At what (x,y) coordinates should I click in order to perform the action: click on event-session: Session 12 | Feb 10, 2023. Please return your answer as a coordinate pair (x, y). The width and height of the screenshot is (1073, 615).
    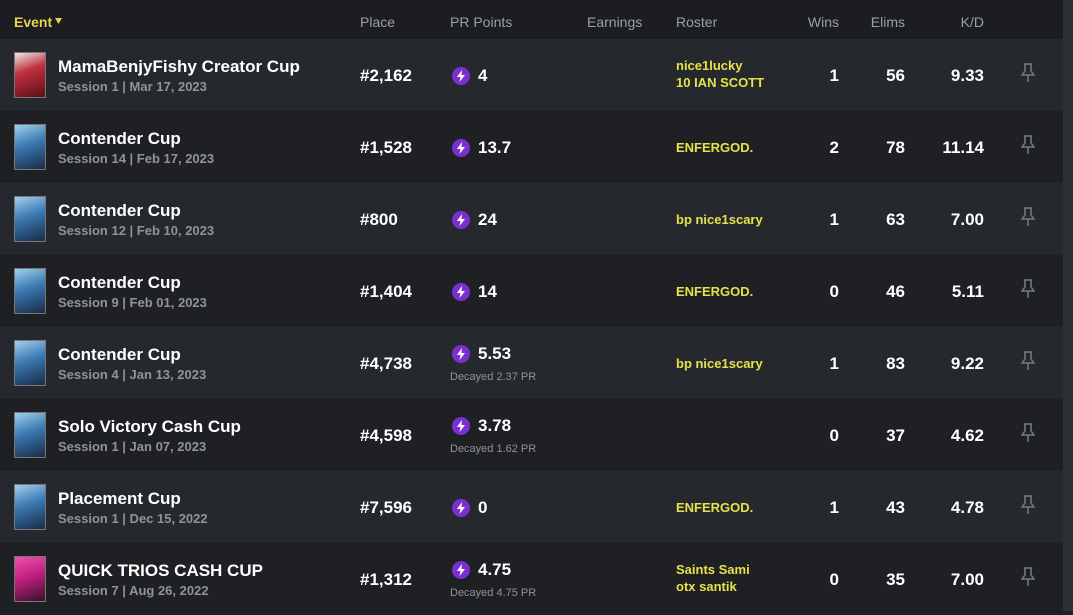
    Looking at the image, I should click on (136, 230).